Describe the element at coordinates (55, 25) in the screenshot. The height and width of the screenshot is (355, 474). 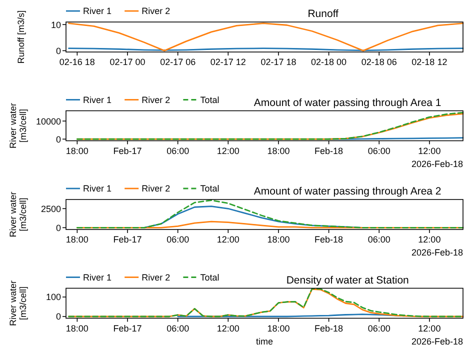
I see `y-tick-label: 10` at that location.